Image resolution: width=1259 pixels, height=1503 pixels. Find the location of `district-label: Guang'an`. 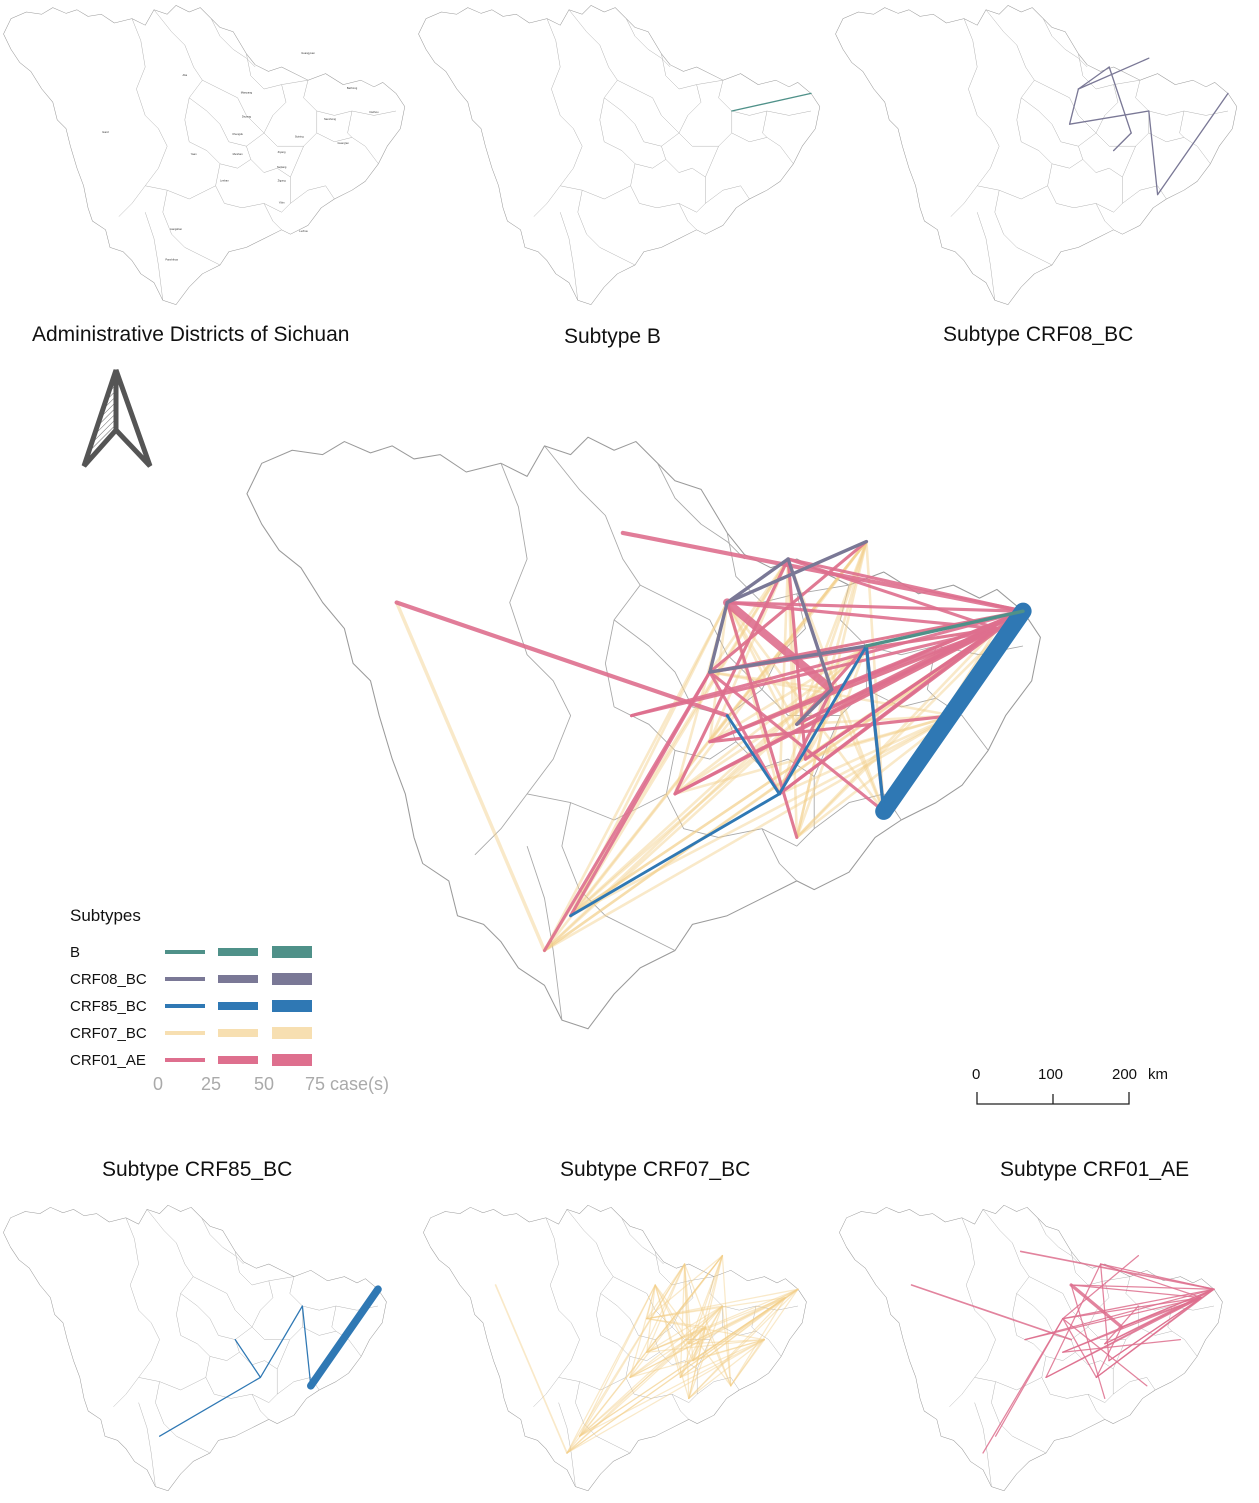

district-label: Guang'an is located at coordinates (344, 143).